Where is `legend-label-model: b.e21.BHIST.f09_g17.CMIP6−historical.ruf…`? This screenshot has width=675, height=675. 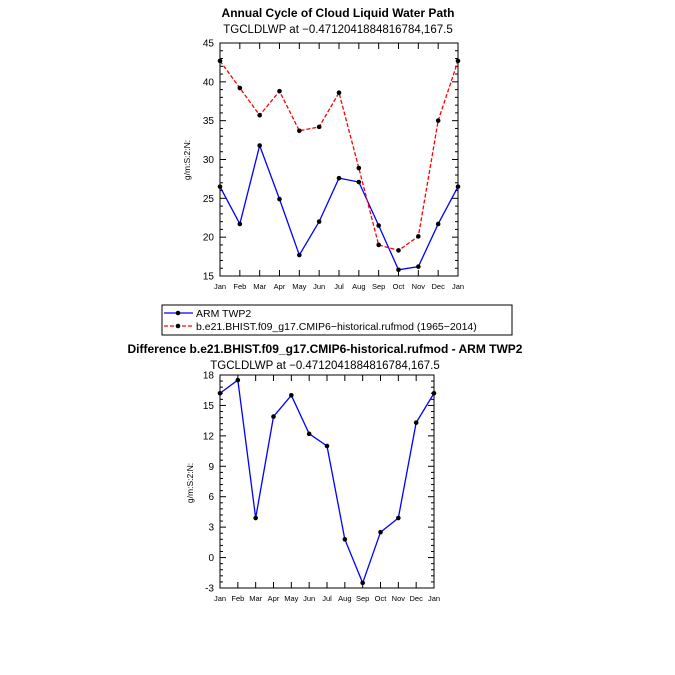 legend-label-model: b.e21.BHIST.f09_g17.CMIP6−historical.ruf… is located at coordinates (336, 327).